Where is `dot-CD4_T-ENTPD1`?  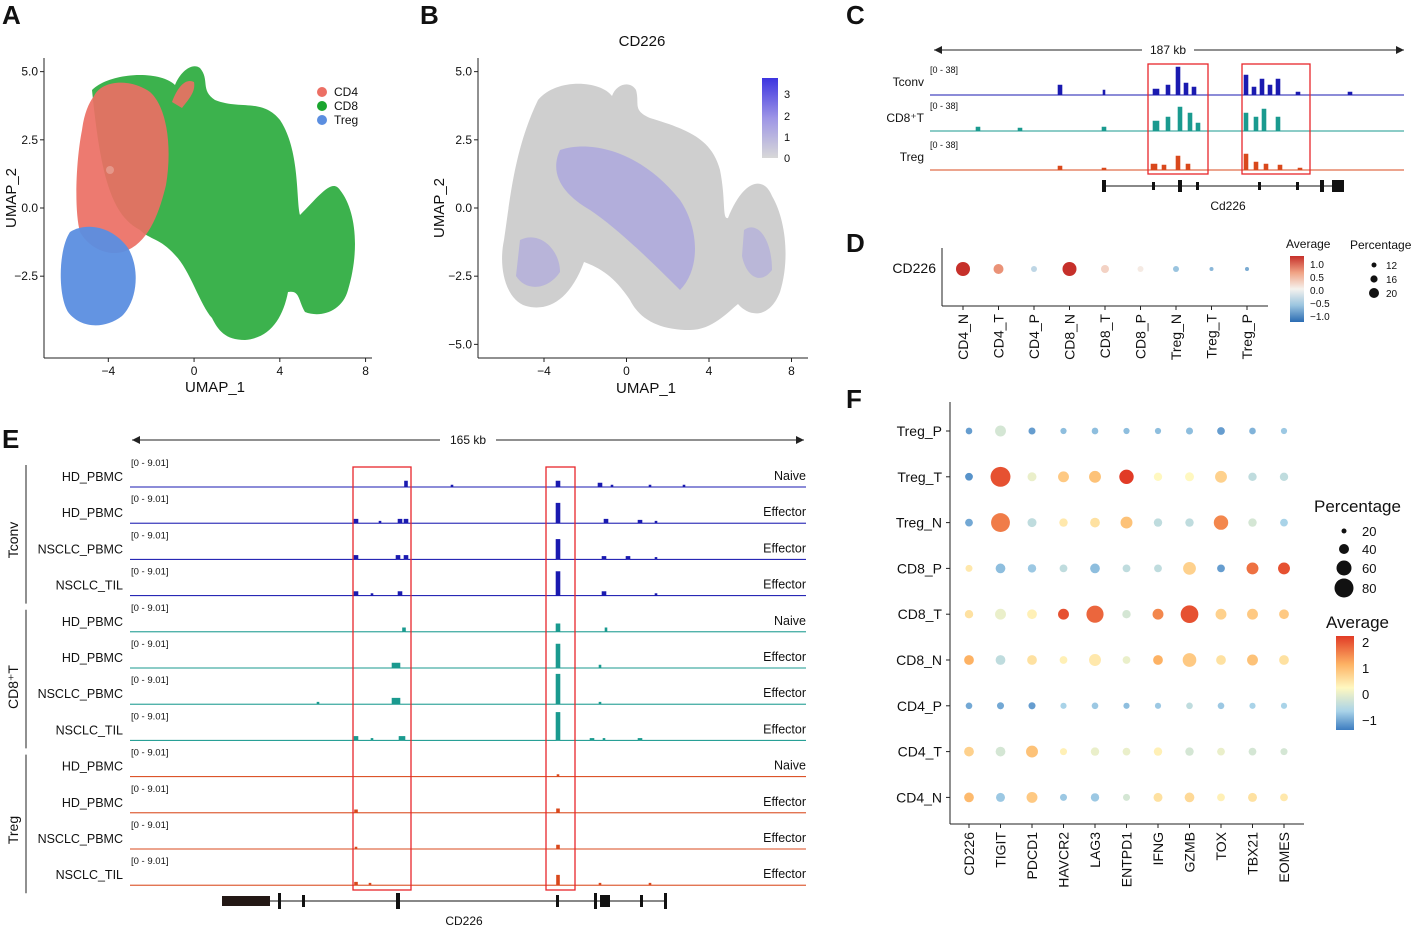
dot-CD4_T-ENTPD1 is located at coordinates (1126, 751).